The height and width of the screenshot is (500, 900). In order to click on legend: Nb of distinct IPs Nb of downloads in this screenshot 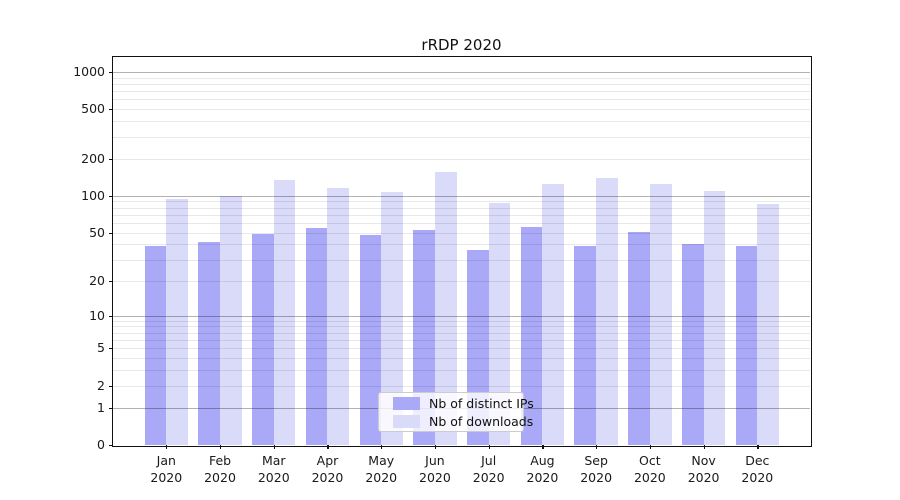, I will do `click(456, 412)`.